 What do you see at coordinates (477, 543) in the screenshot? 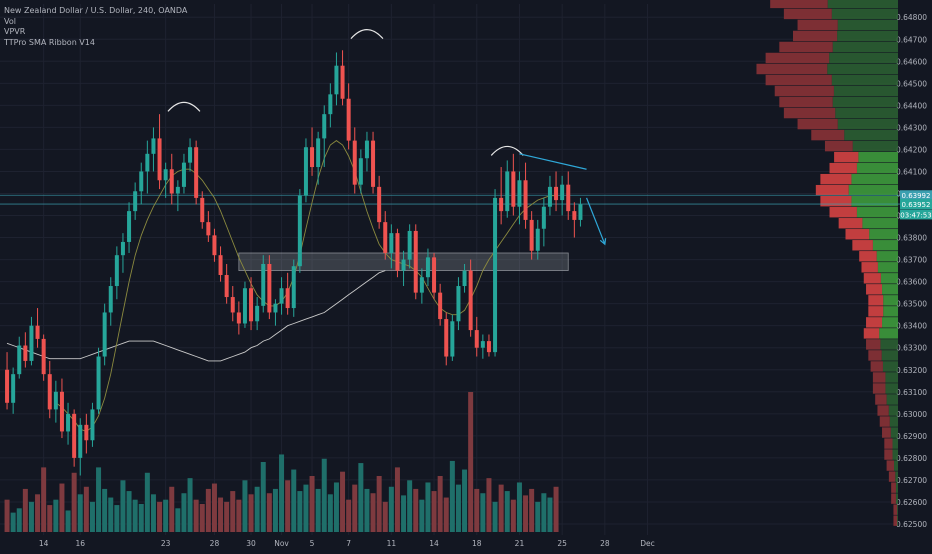
I see `x-tick-label: 18` at bounding box center [477, 543].